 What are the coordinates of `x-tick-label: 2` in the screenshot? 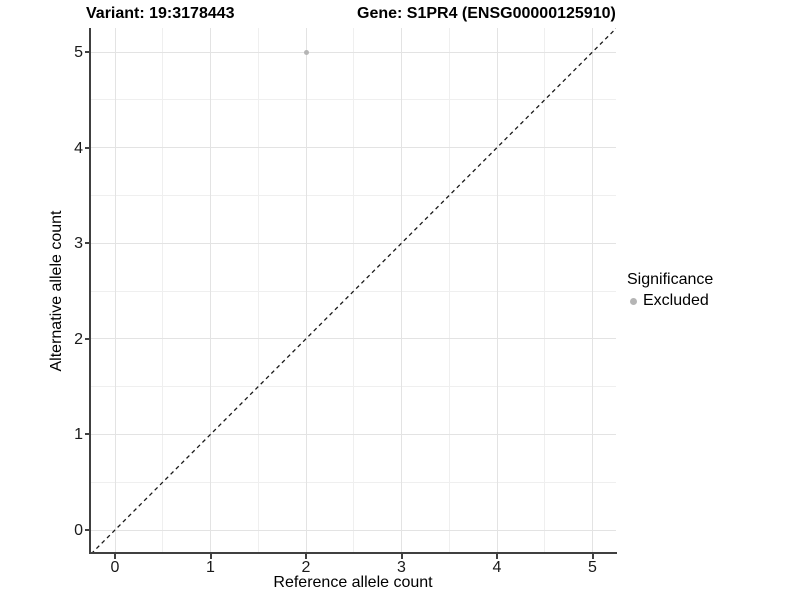 It's located at (306, 567).